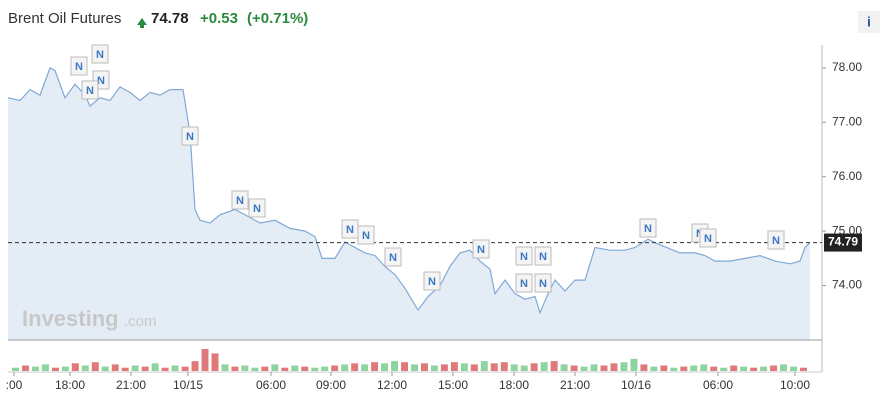 The width and height of the screenshot is (892, 418). I want to click on x-tick-label: 10/15, so click(188, 385).